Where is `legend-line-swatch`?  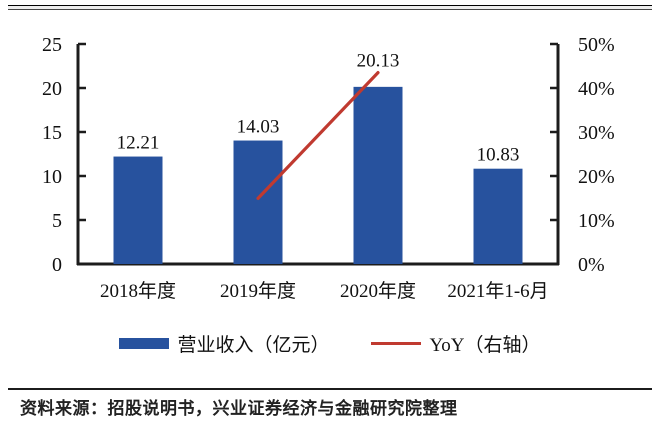
legend-line-swatch is located at coordinates (396, 343).